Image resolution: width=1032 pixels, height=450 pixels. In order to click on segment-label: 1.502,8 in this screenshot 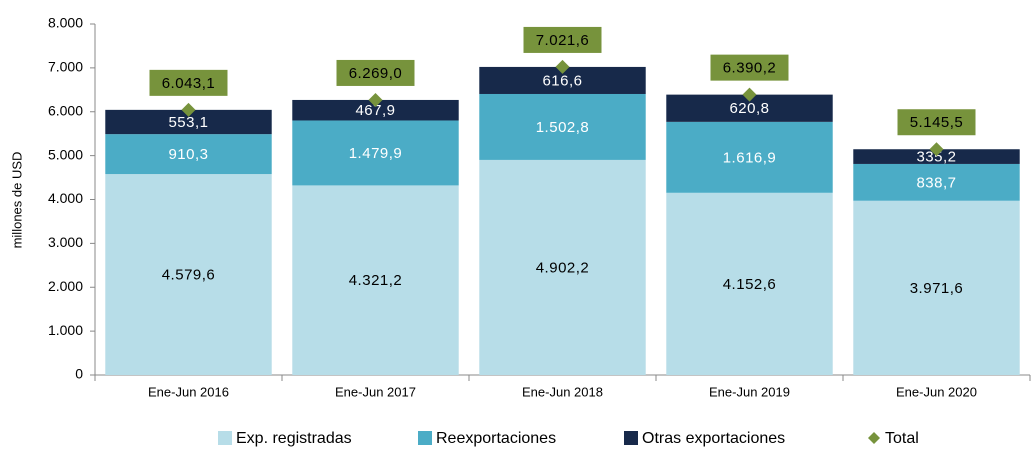, I will do `click(563, 127)`.